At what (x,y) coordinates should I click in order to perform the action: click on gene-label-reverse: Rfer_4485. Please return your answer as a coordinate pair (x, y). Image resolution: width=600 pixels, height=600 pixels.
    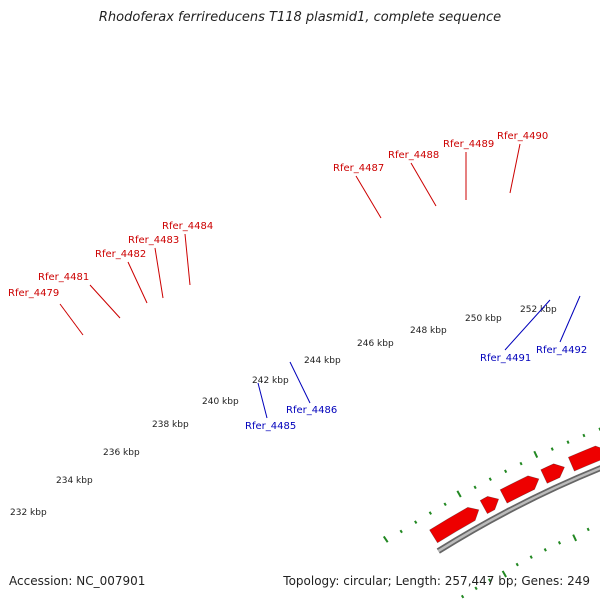
    Looking at the image, I should click on (270, 426).